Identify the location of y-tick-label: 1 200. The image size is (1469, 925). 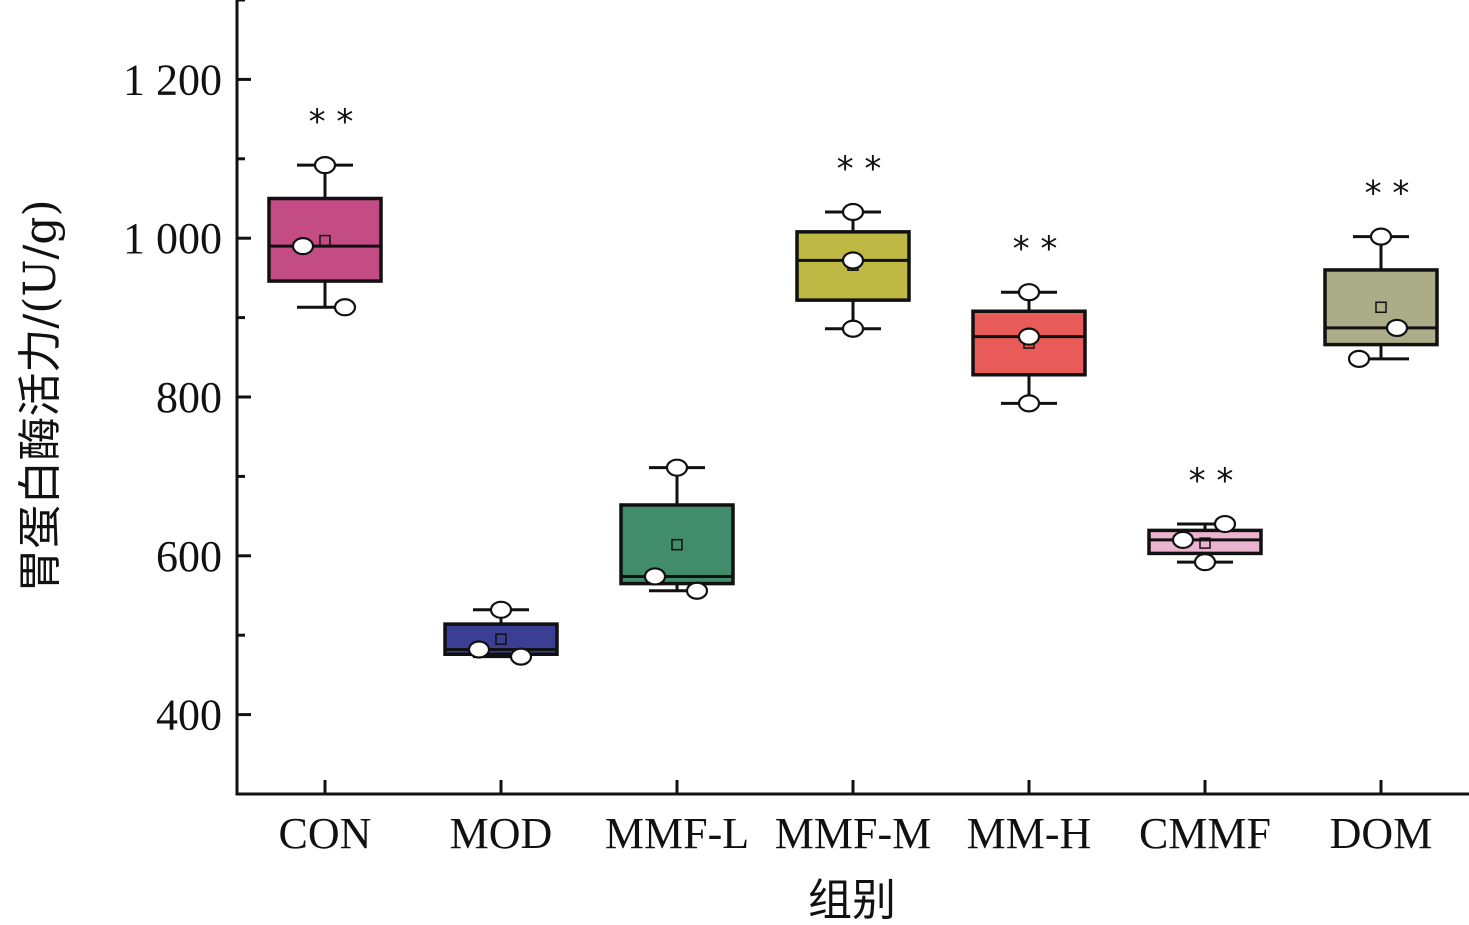
(172, 79).